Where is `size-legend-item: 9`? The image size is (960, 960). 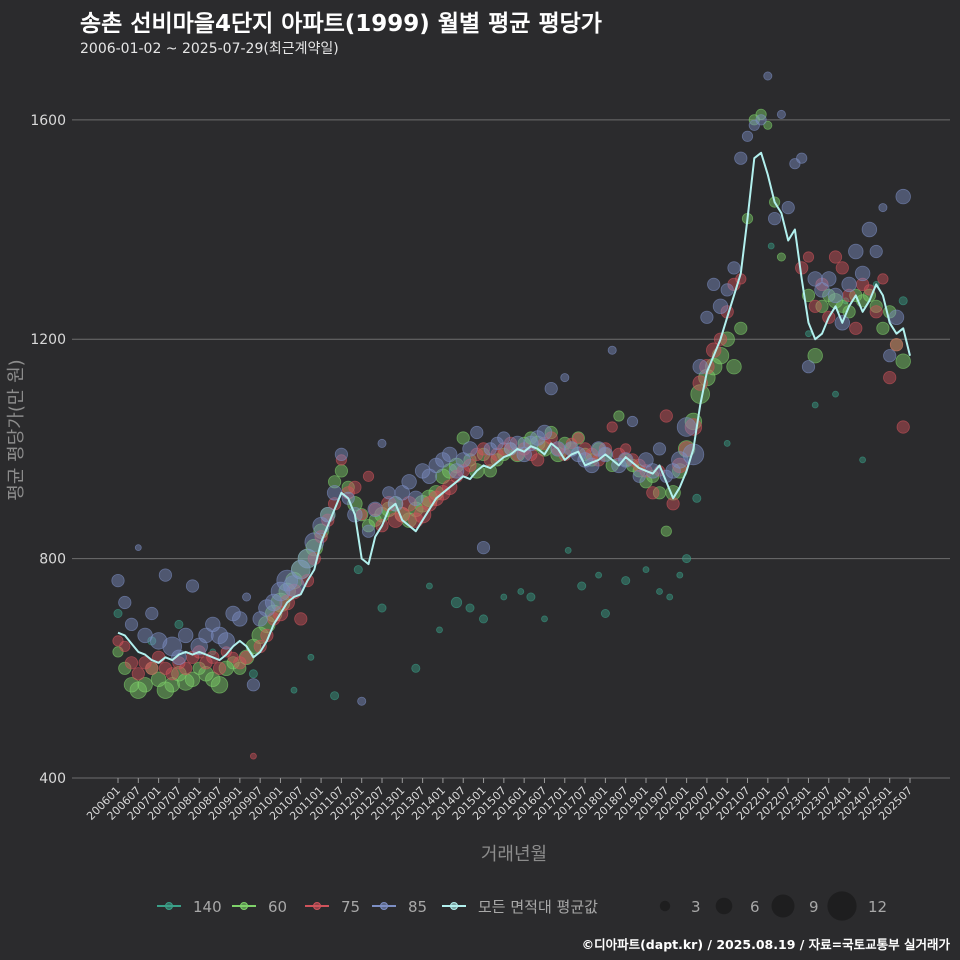
size-legend-item: 9 is located at coordinates (795, 906).